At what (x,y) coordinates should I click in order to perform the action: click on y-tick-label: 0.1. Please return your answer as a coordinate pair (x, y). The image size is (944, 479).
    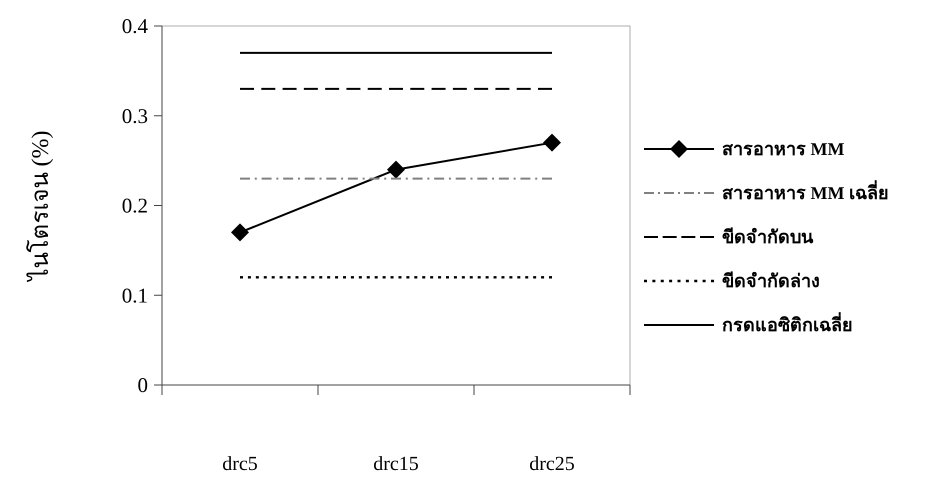
    Looking at the image, I should click on (135, 295).